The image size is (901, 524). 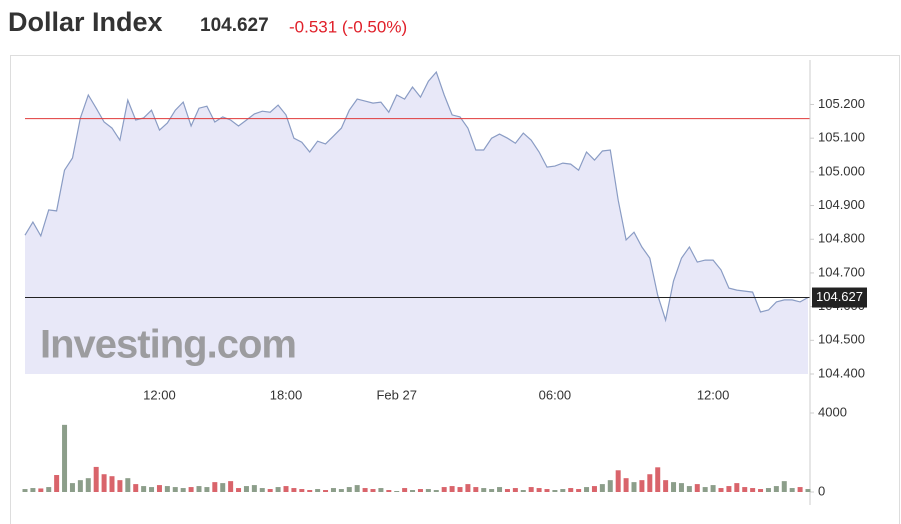 What do you see at coordinates (841, 204) in the screenshot?
I see `y-tick-label: 104.900` at bounding box center [841, 204].